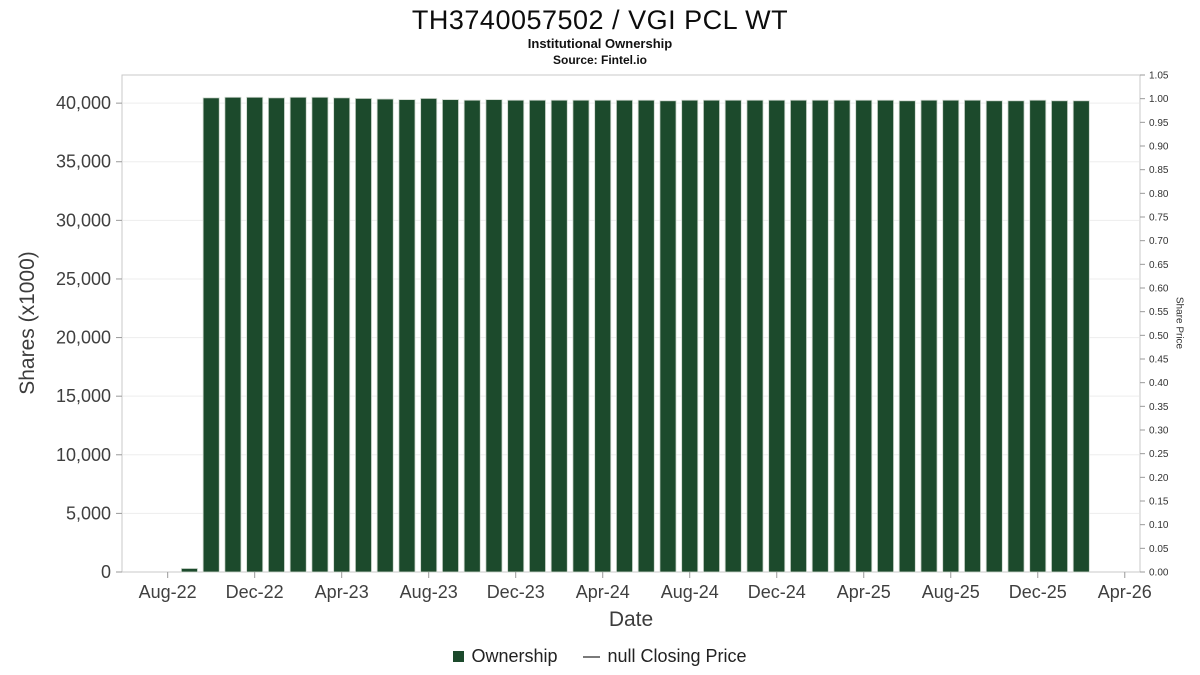 The width and height of the screenshot is (1200, 675). Describe the element at coordinates (777, 592) in the screenshot. I see `svg-text: Dec-24` at that location.